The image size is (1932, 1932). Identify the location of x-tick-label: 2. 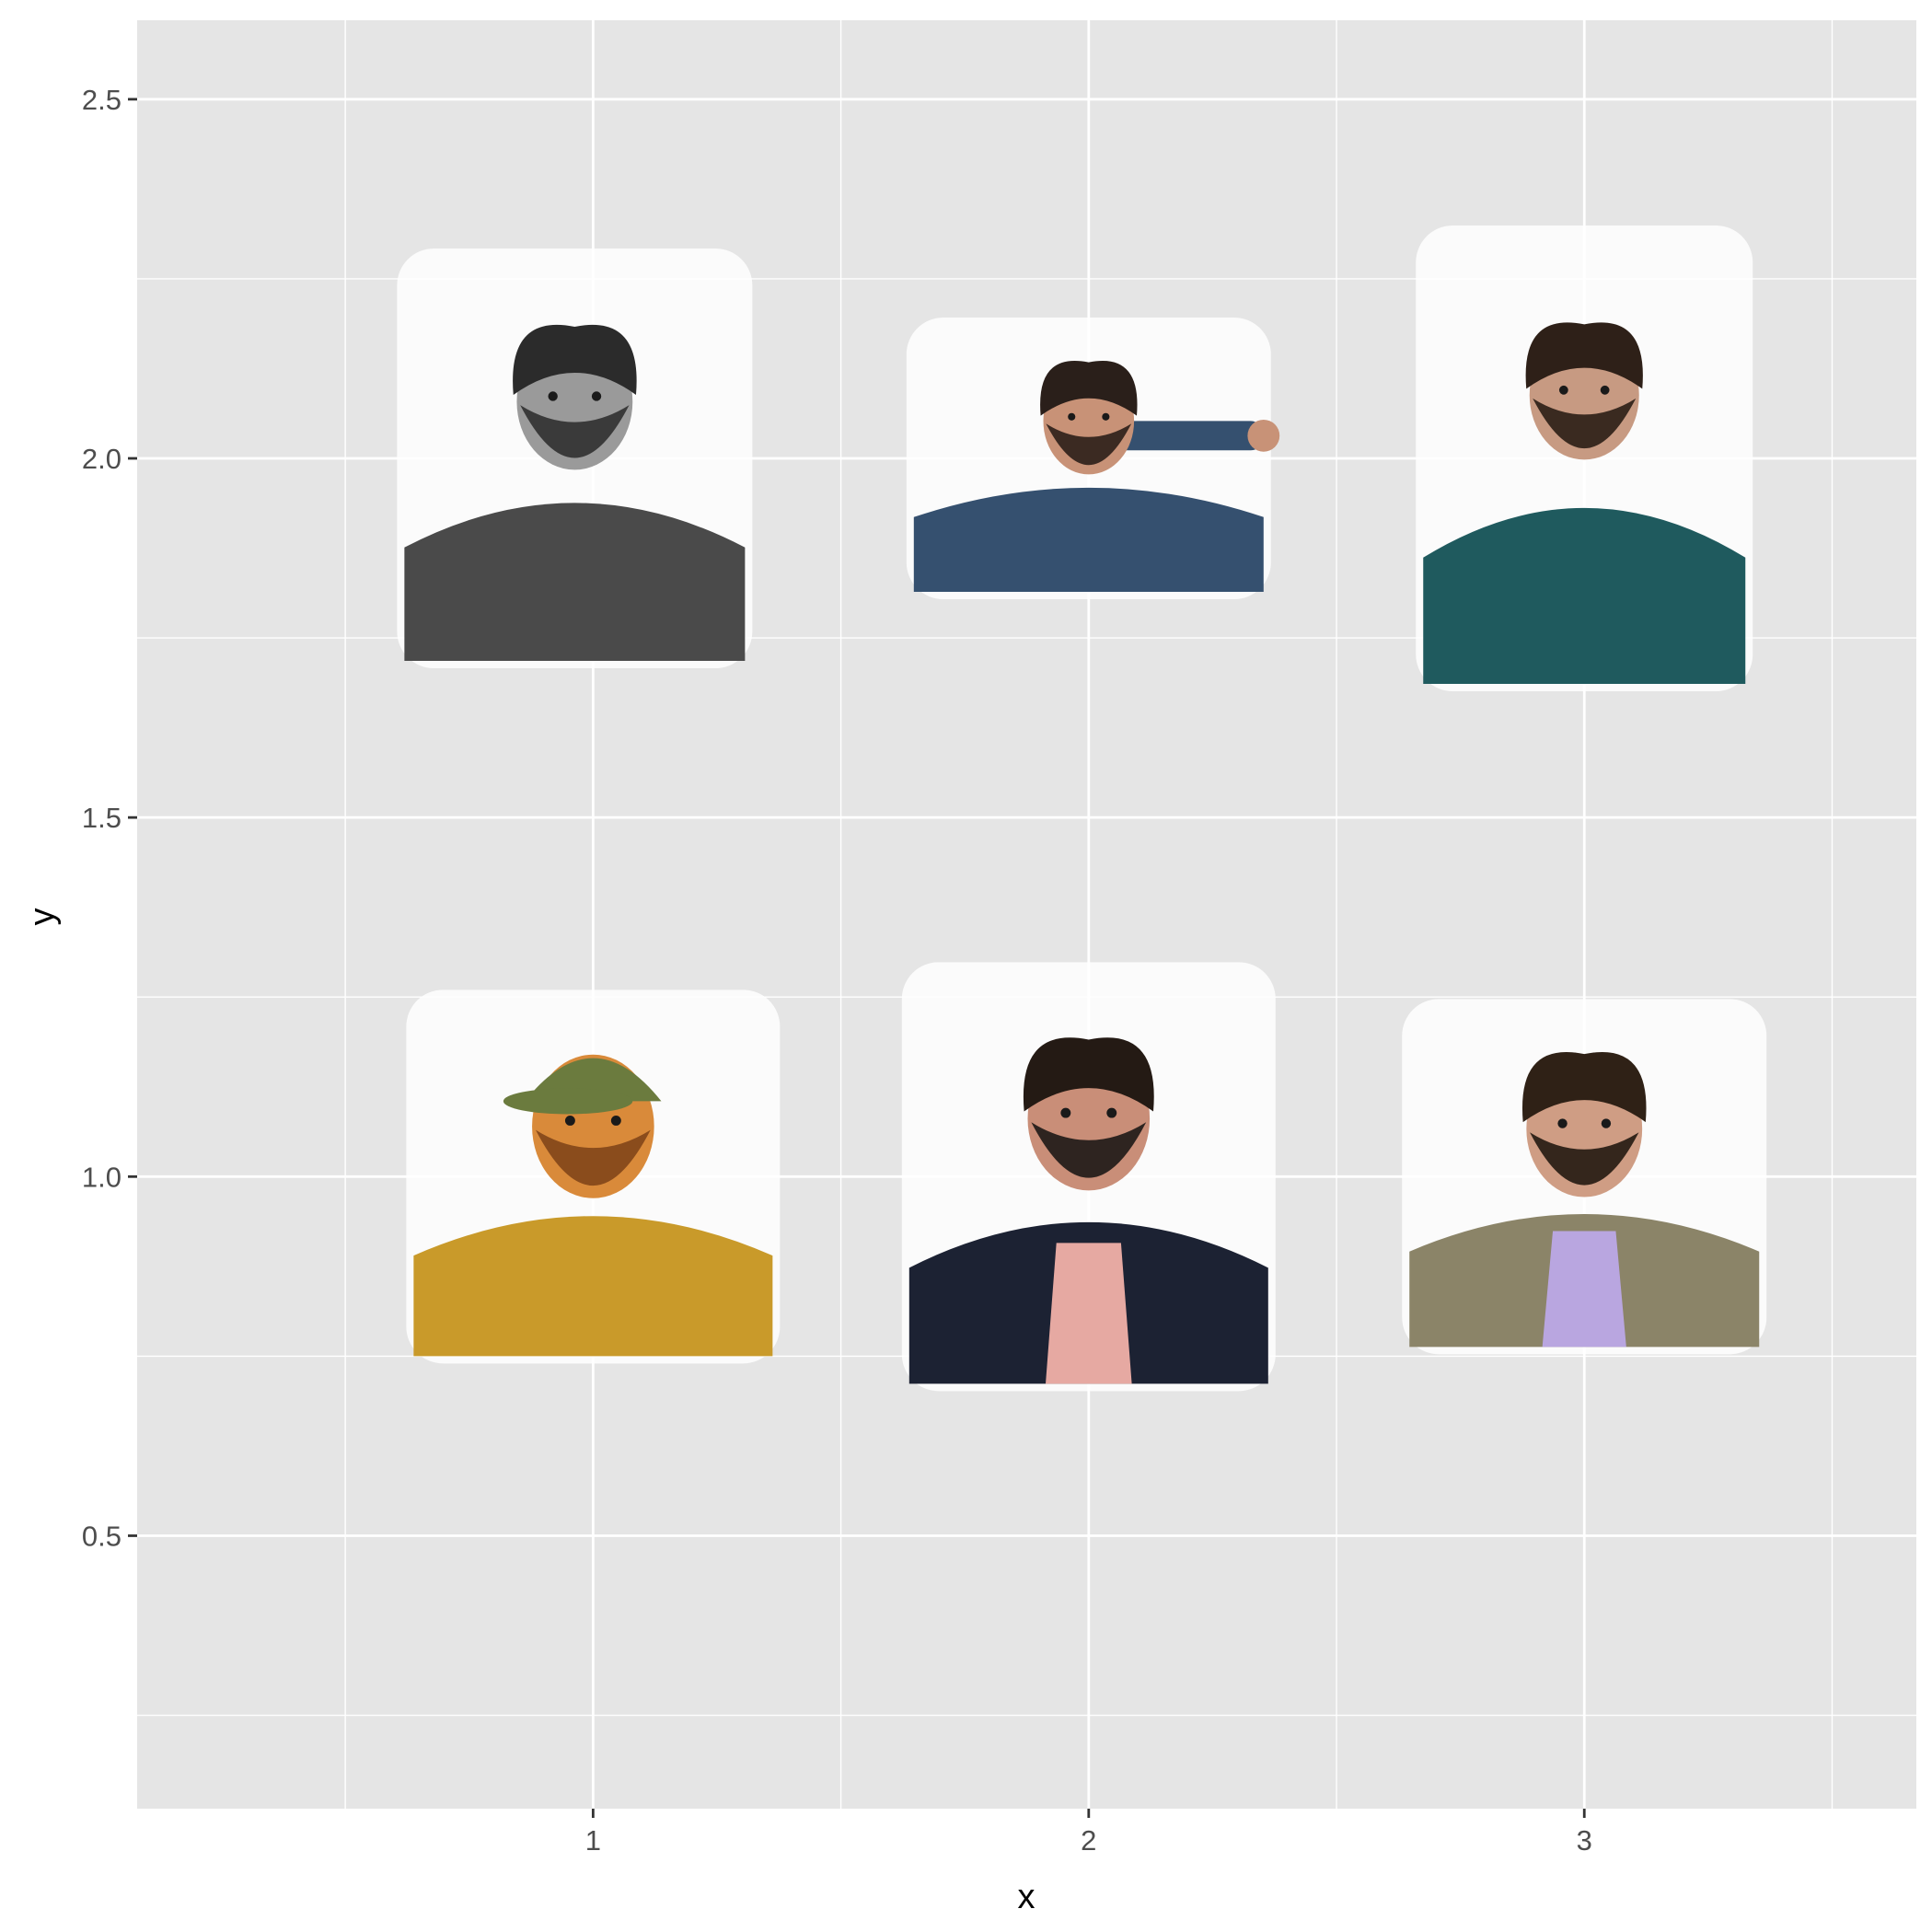
(1089, 1841).